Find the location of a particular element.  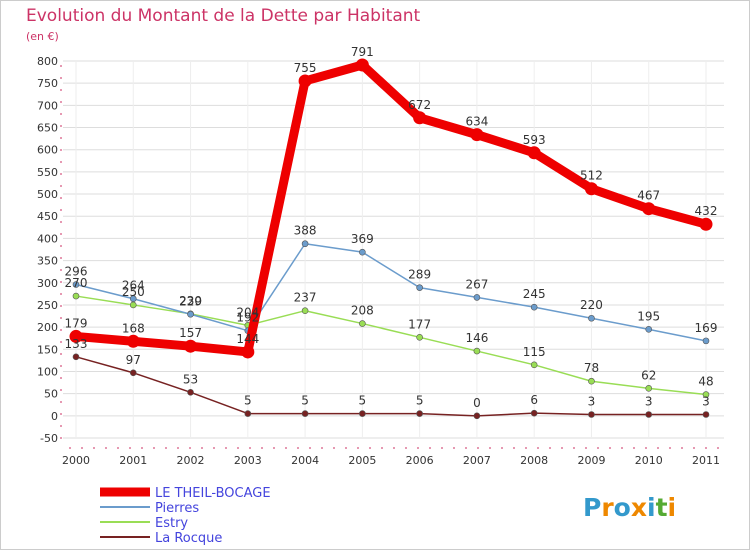

data-label: 157 is located at coordinates (190, 333).